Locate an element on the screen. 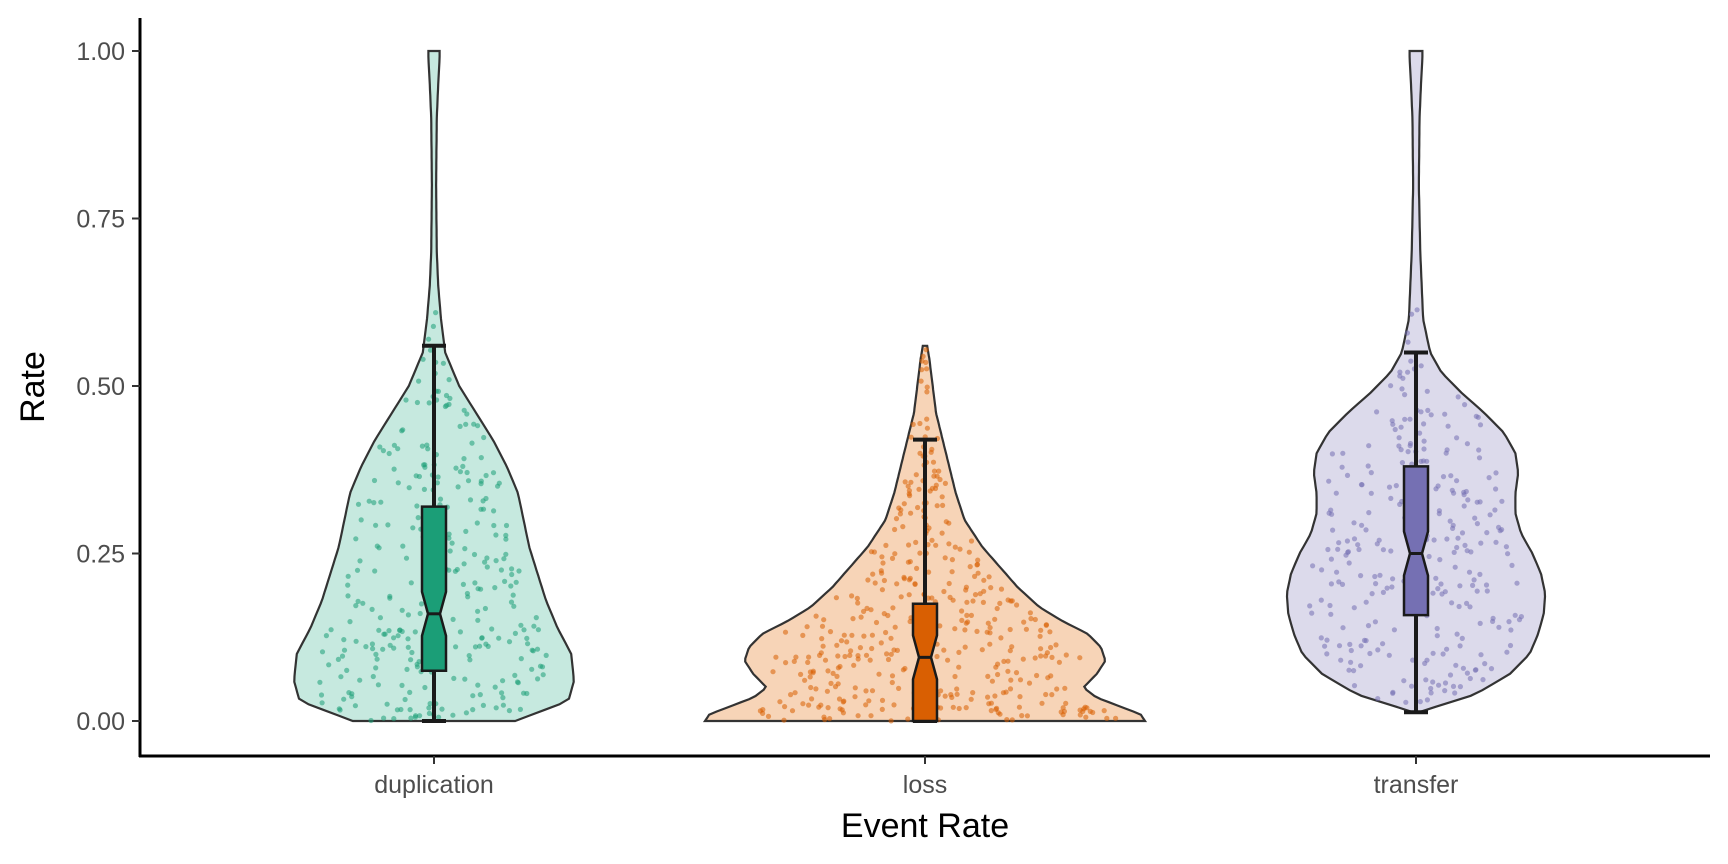  x-tick-label-duplication: duplication is located at coordinates (434, 785).